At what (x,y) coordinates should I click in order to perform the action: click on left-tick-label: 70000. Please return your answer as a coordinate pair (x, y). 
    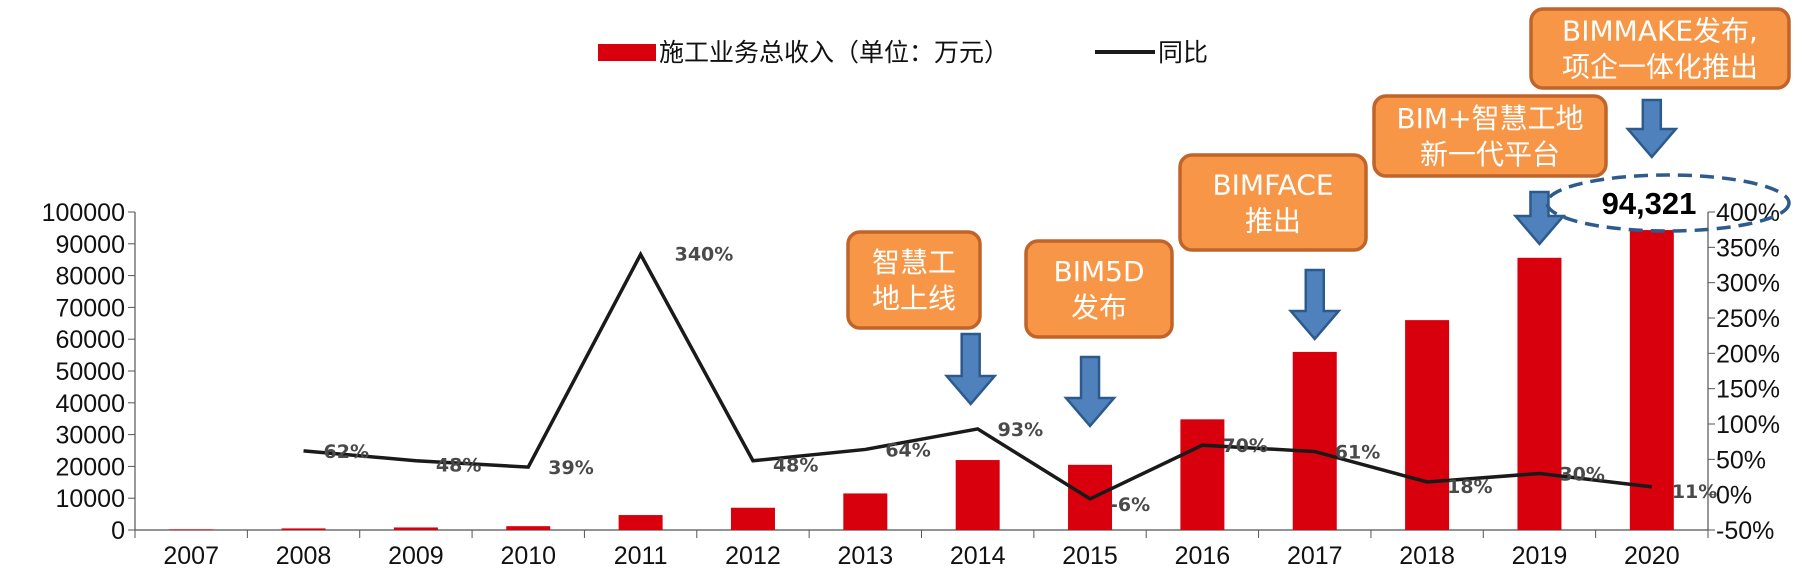
    Looking at the image, I should click on (90, 308).